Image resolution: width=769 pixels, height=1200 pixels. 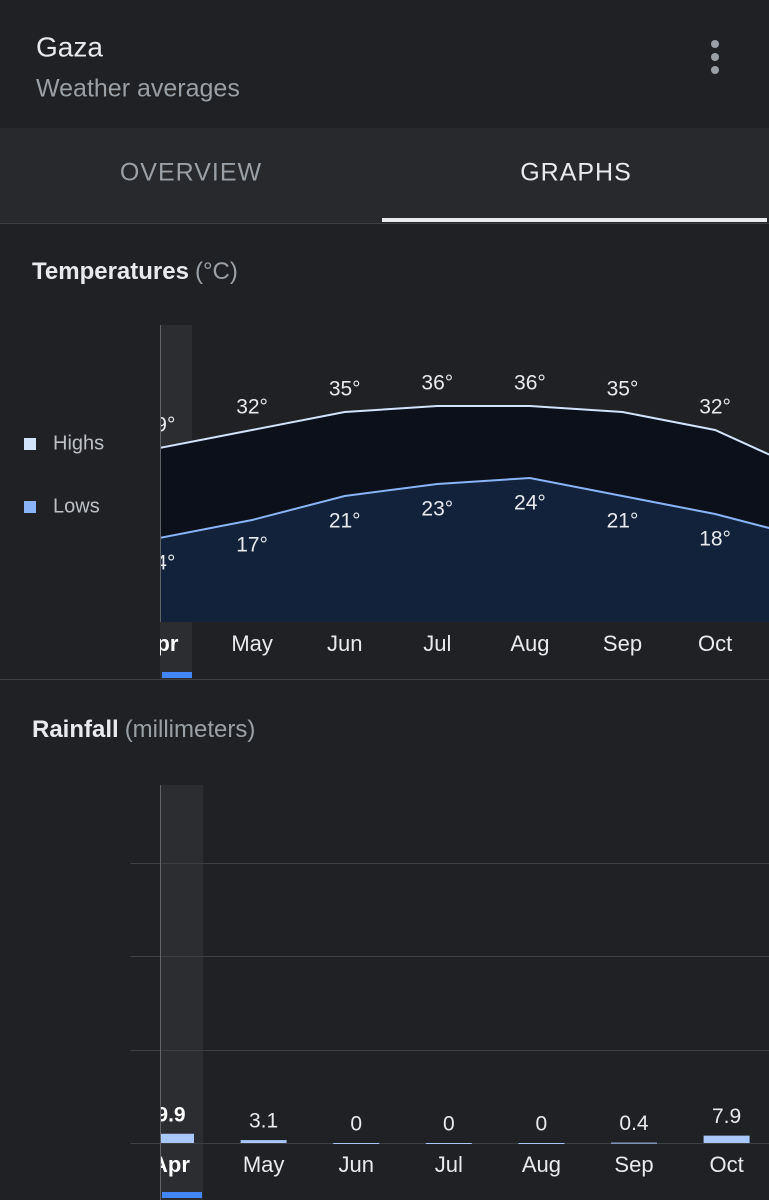 I want to click on data-label: 24°, so click(x=530, y=503).